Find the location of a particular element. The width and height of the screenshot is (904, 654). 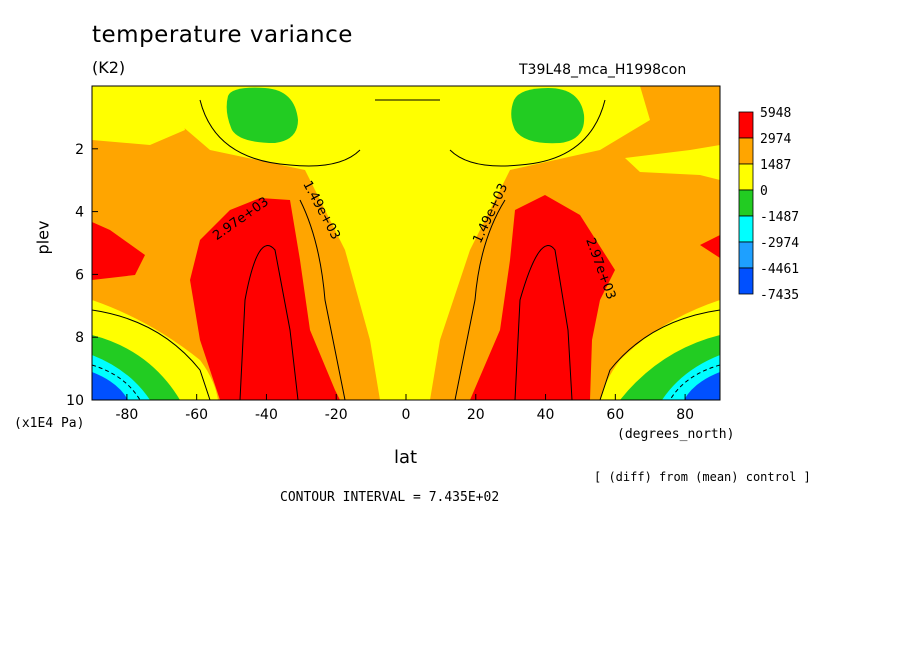

green-upper-right-minimum is located at coordinates (548, 116).